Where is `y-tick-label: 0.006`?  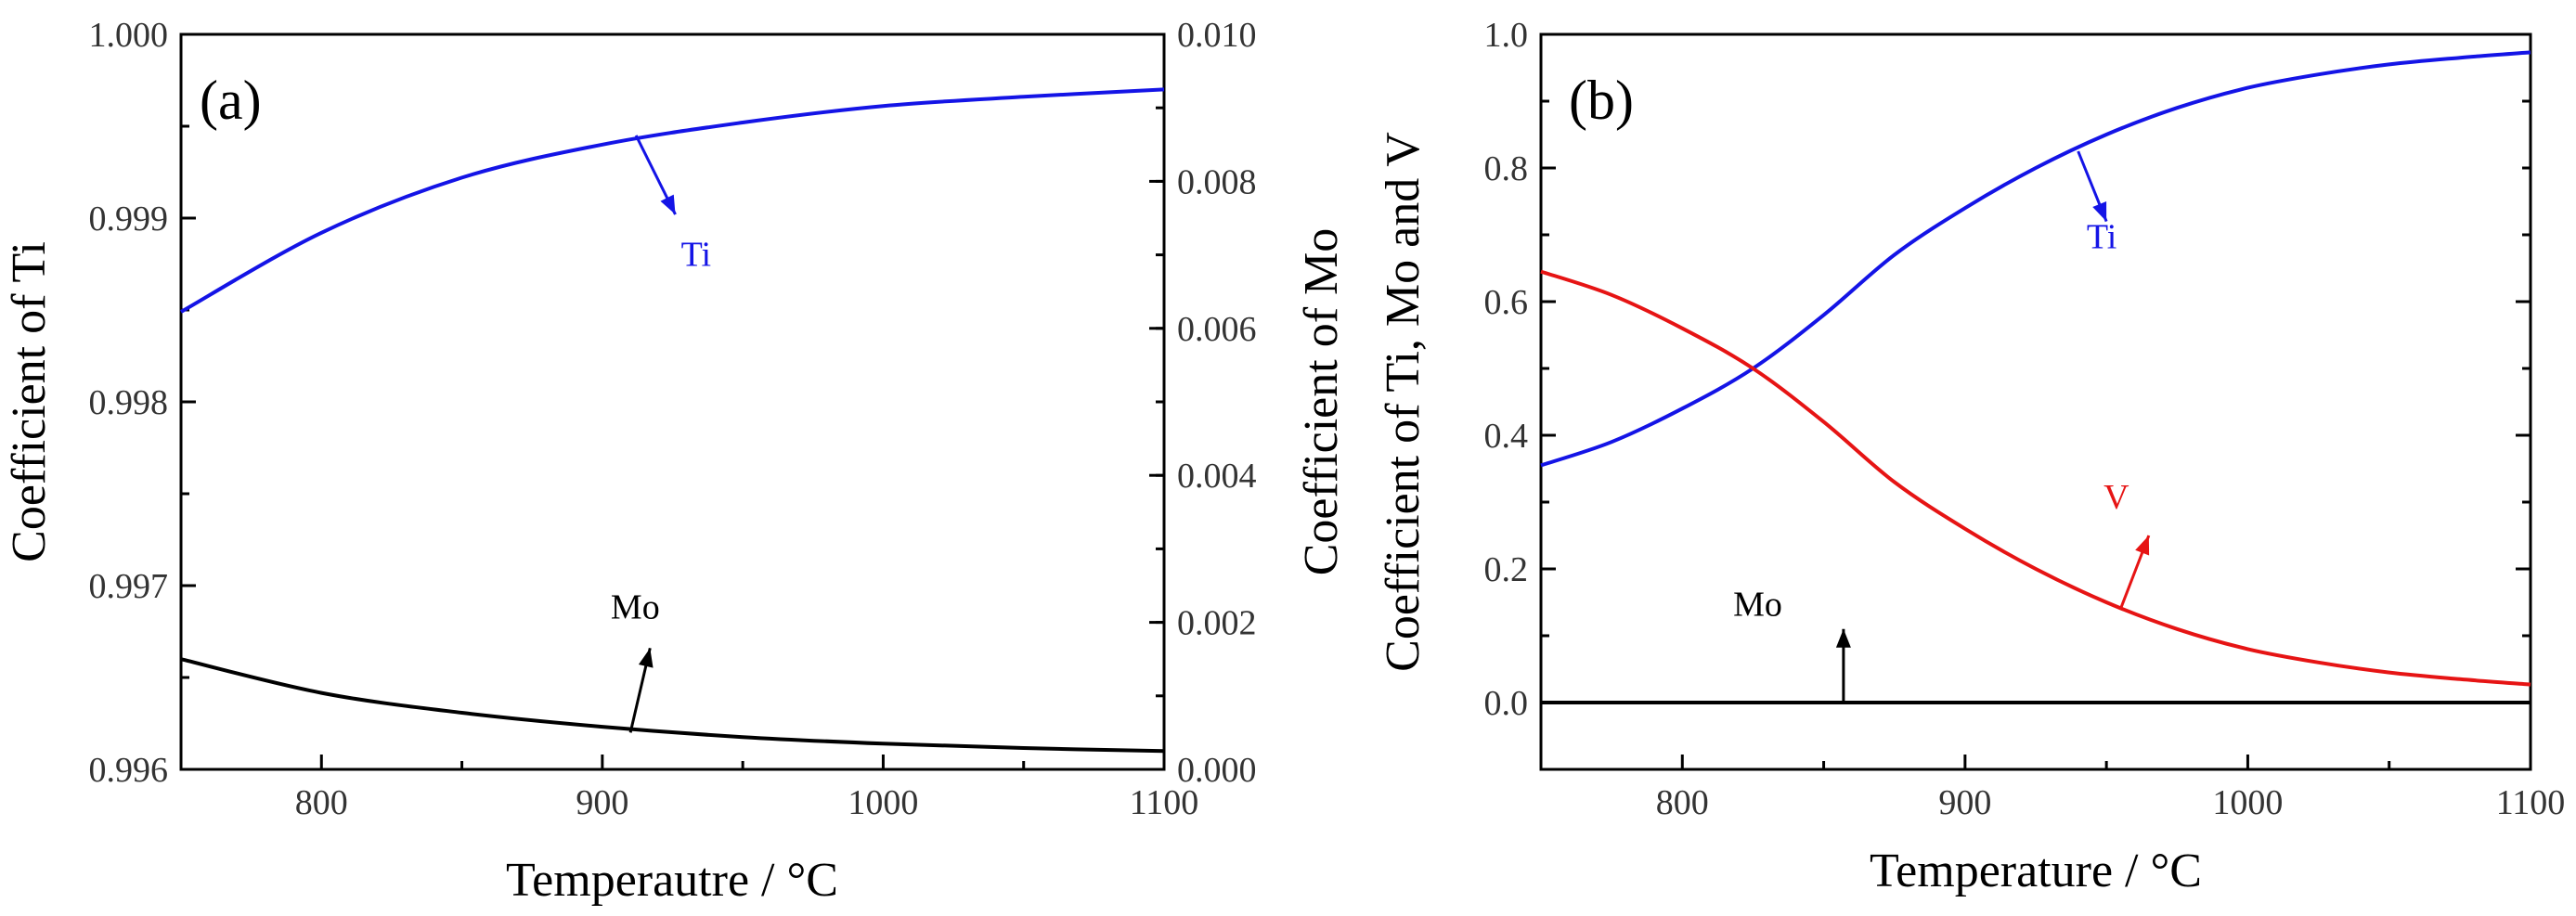 y-tick-label: 0.006 is located at coordinates (1217, 329).